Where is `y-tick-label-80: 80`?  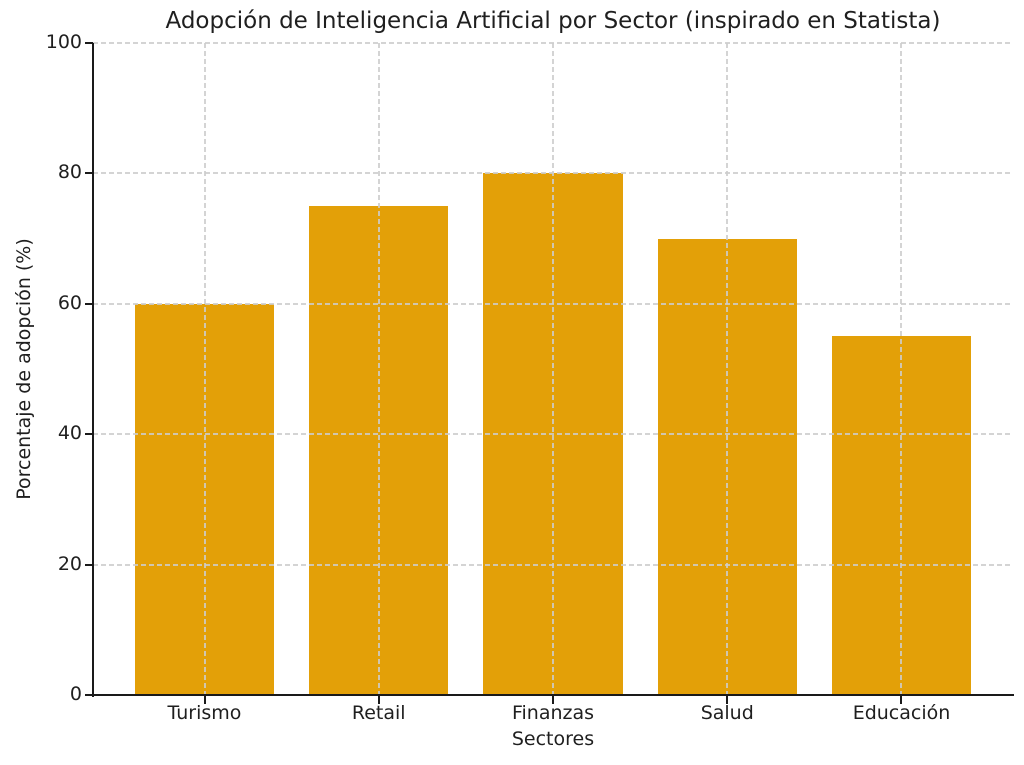
y-tick-label-80: 80 is located at coordinates (69, 172).